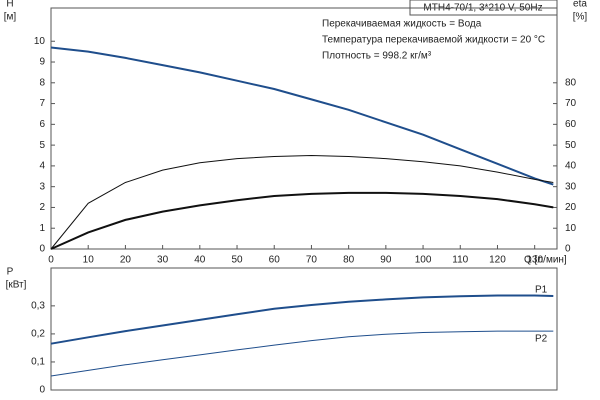  I want to click on x-tick-label: 30, so click(163, 260).